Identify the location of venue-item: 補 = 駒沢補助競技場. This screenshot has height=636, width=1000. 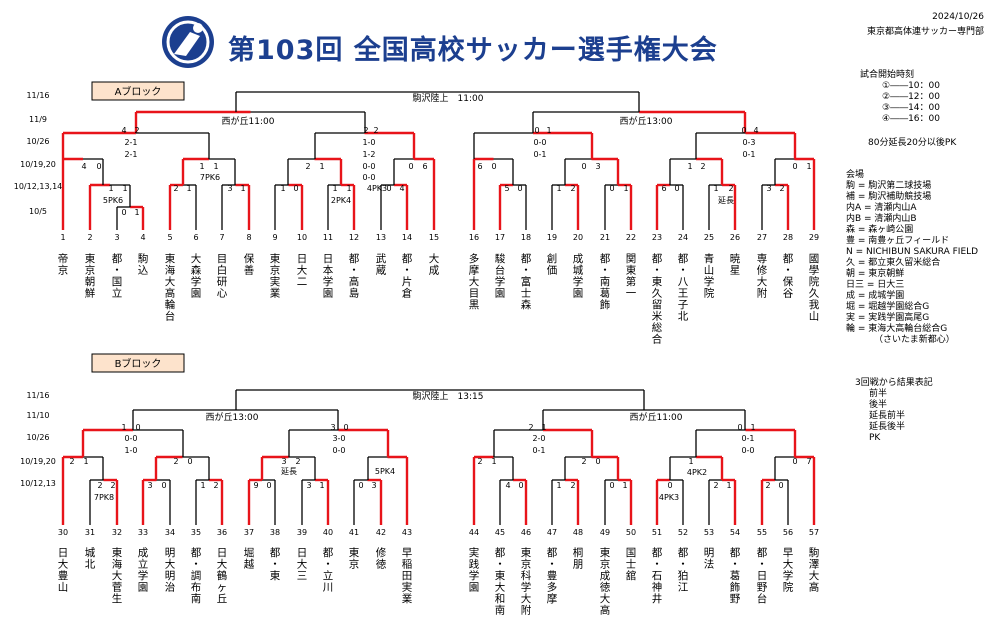
(889, 197).